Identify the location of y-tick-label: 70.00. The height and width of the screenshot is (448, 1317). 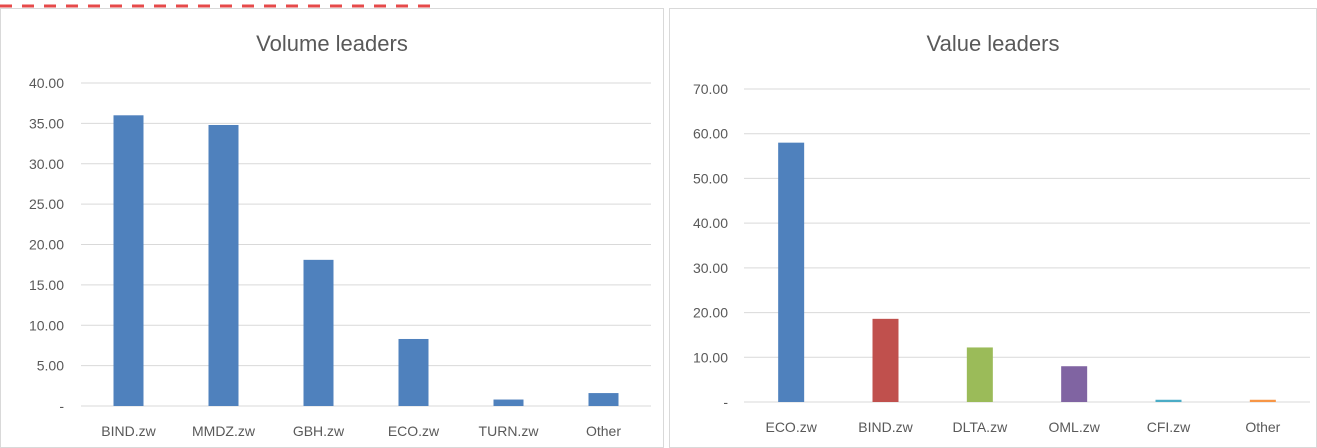
(710, 89).